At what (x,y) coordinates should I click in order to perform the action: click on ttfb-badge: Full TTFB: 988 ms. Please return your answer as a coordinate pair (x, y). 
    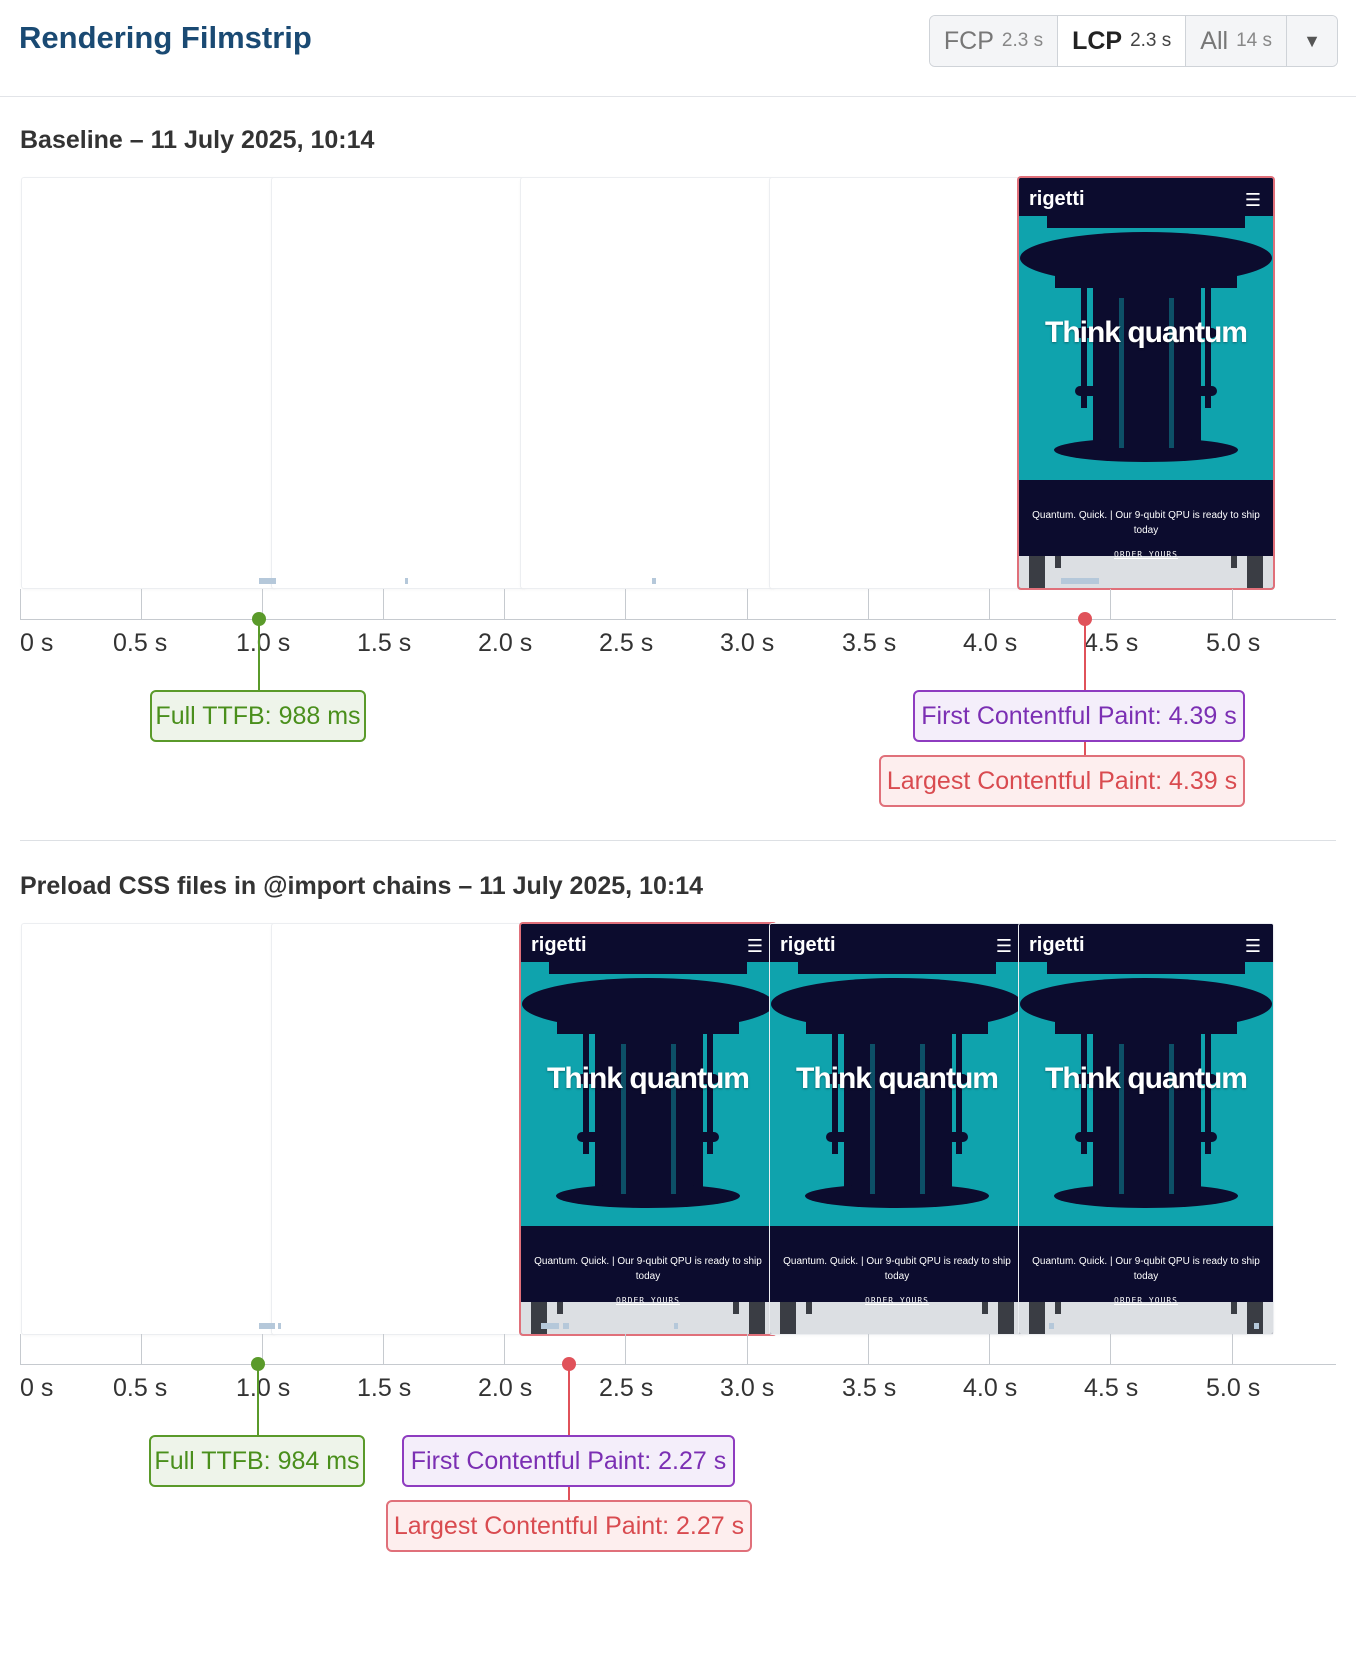
    Looking at the image, I should click on (258, 716).